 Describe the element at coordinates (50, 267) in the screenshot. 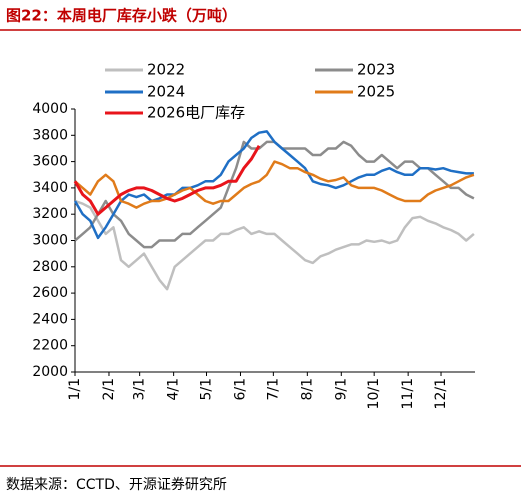

I see `y-tick-label: 2800` at that location.